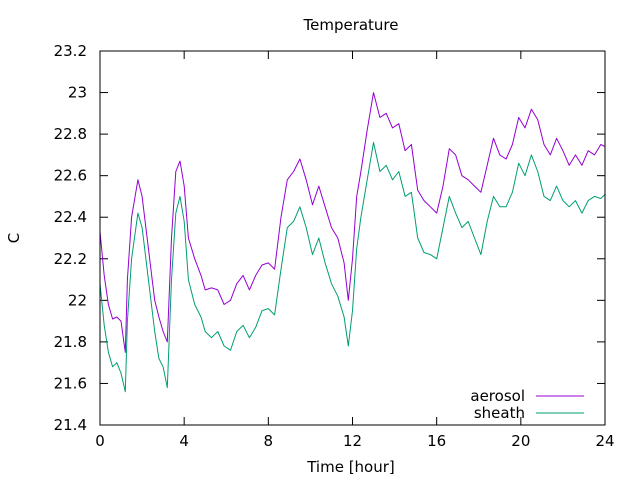 The width and height of the screenshot is (640, 480). I want to click on x-tick-label: 12, so click(352, 441).